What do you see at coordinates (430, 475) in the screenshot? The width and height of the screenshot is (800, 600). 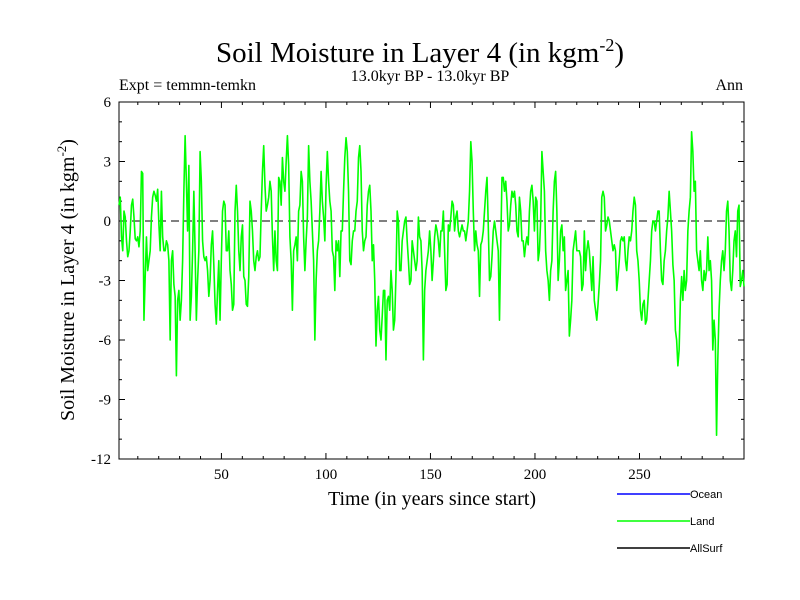 I see `x-tick-label: 150` at bounding box center [430, 475].